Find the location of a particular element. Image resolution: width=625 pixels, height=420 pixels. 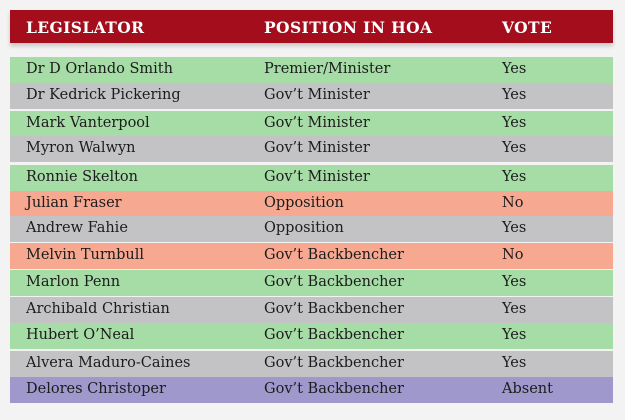

legislator-vote: Absent is located at coordinates (527, 389).